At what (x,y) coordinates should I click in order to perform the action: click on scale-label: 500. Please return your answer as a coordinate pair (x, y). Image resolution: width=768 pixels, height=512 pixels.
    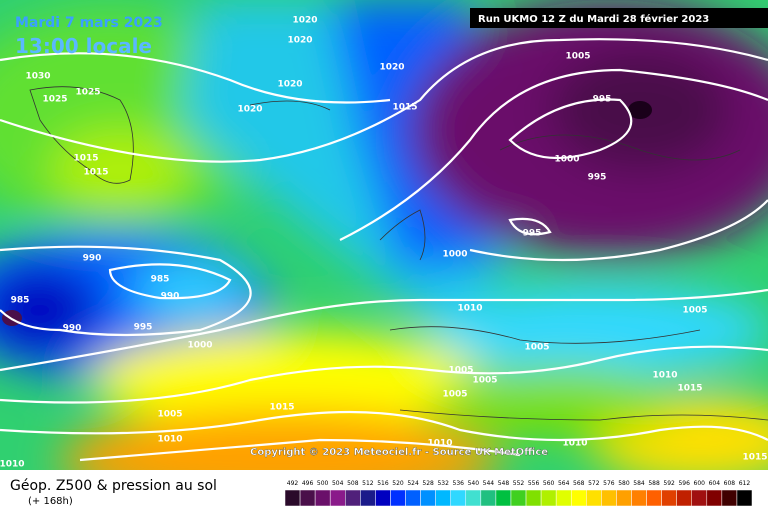
    Looking at the image, I should click on (323, 483).